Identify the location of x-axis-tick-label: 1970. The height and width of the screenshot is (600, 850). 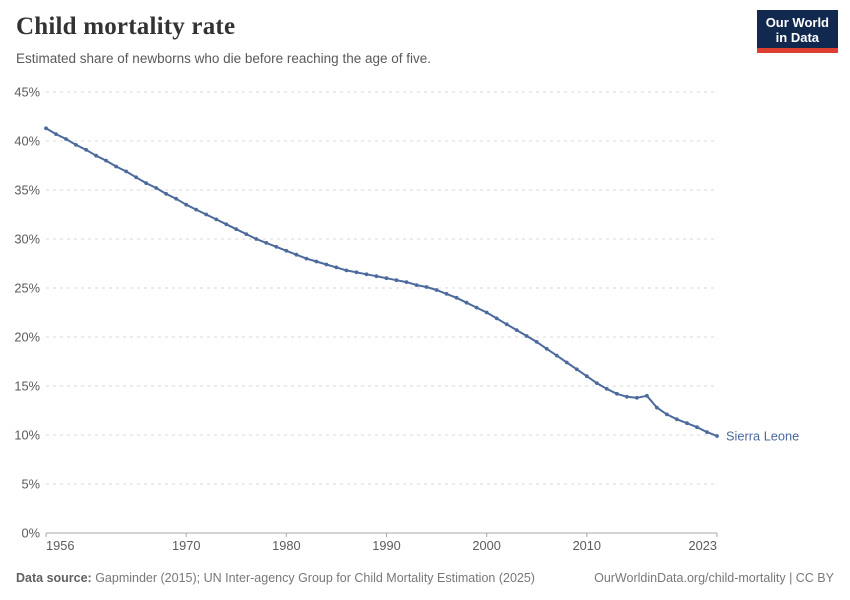
(186, 545).